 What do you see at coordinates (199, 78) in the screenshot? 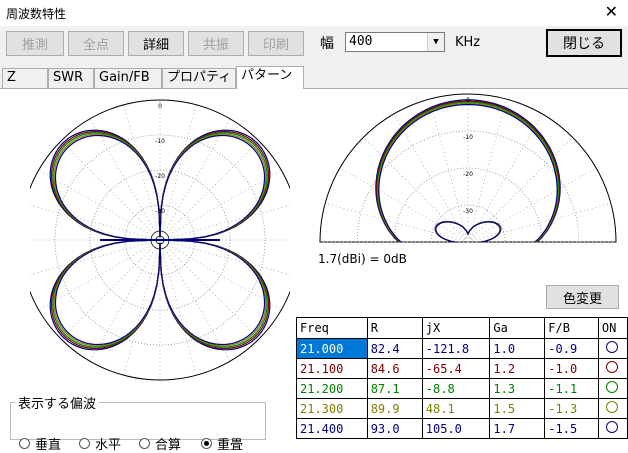
I see `tab-properties: プロパティ` at bounding box center [199, 78].